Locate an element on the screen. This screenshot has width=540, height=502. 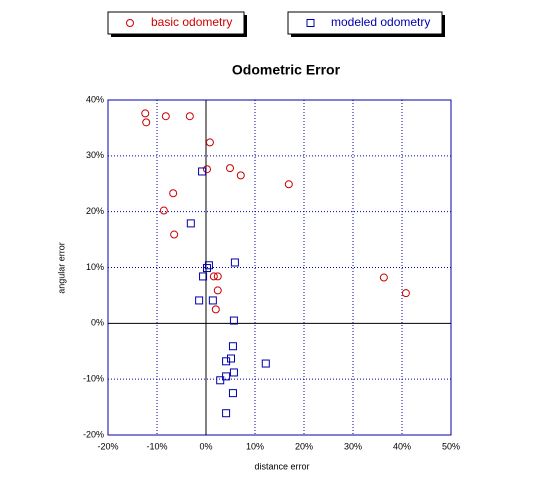
x-tick-label: 20% is located at coordinates (304, 446).